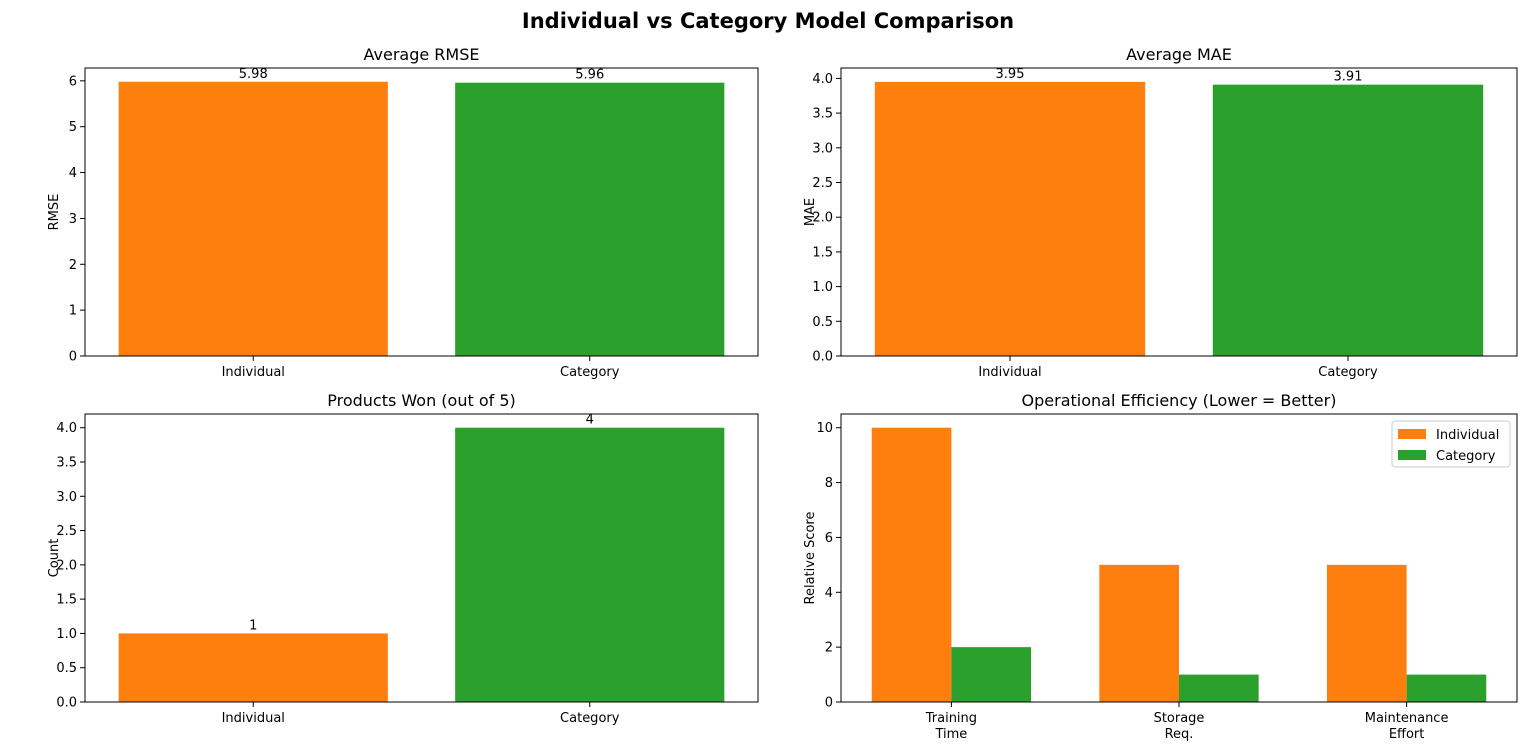 The height and width of the screenshot is (754, 1536). What do you see at coordinates (824, 428) in the screenshot?
I see `y-tick-label: 10` at bounding box center [824, 428].